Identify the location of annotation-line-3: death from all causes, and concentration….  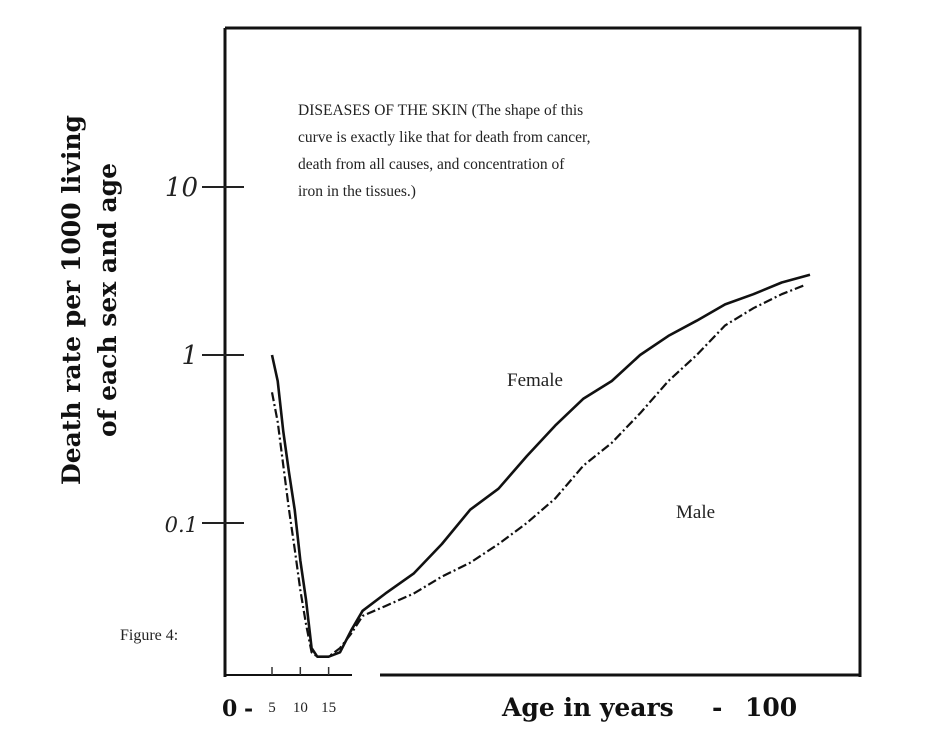
(431, 164).